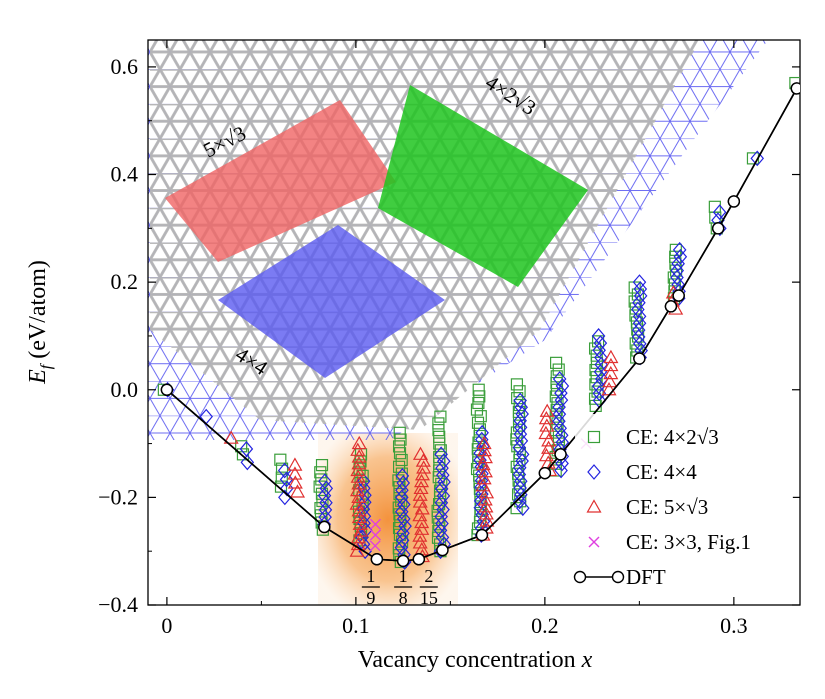 The width and height of the screenshot is (825, 699). Describe the element at coordinates (118, 604) in the screenshot. I see `y-tick-label: −0.4` at that location.